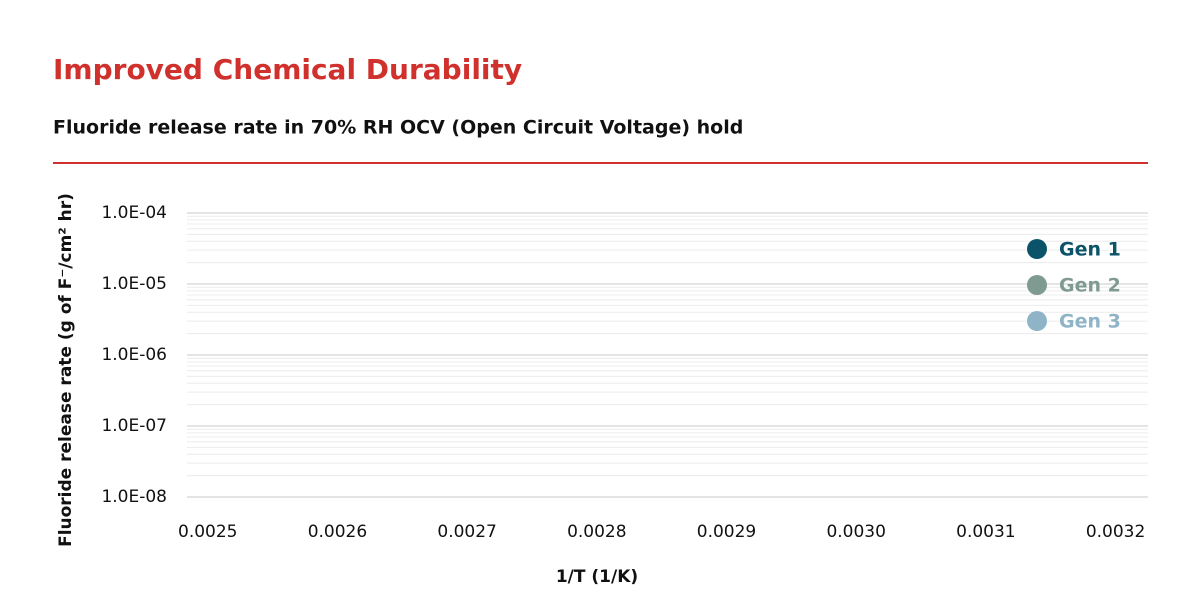 The image size is (1200, 602). What do you see at coordinates (1090, 322) in the screenshot?
I see `legend-label: Gen 3` at bounding box center [1090, 322].